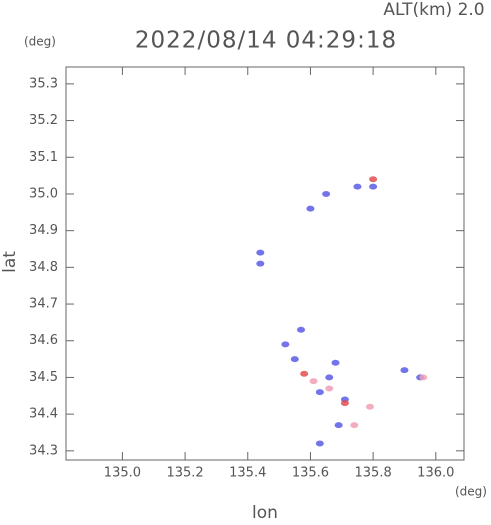 This screenshot has width=491, height=525. Describe the element at coordinates (43, 340) in the screenshot. I see `y-tick-label: 34.6` at that location.